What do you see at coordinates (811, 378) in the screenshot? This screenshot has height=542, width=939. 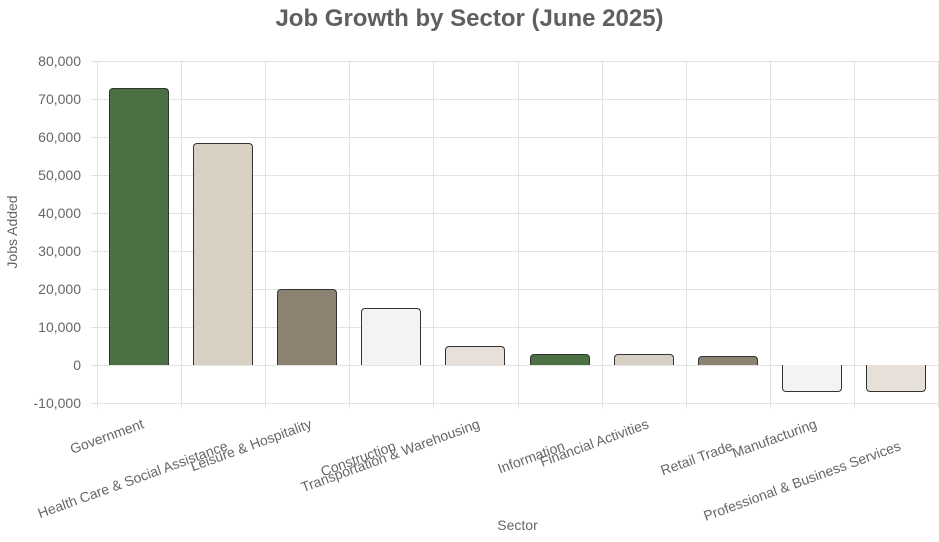 I see `bar-manufacturing` at bounding box center [811, 378].